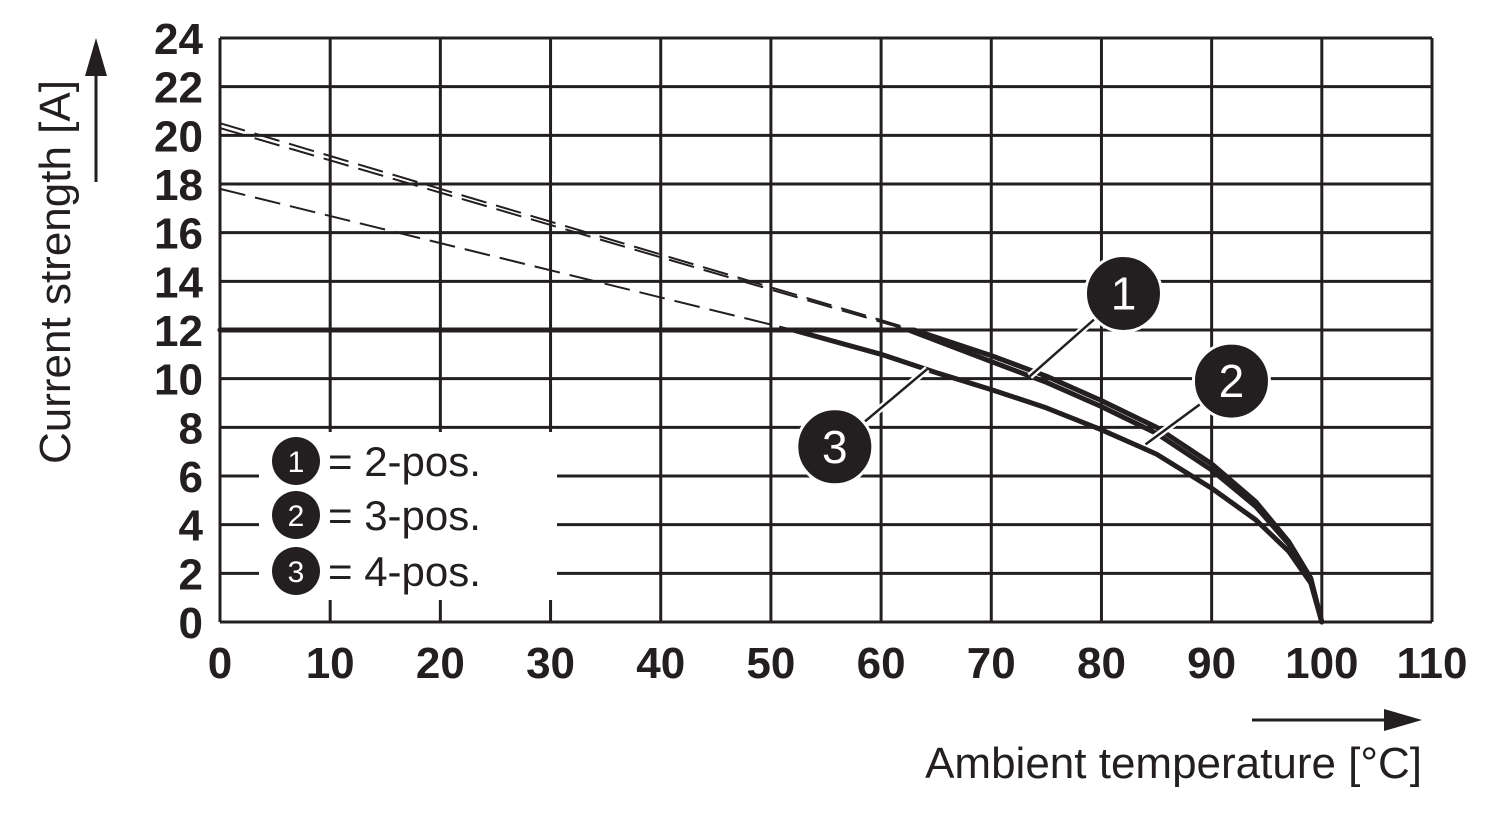  I want to click on dashed-extensions, so click(567, 226).